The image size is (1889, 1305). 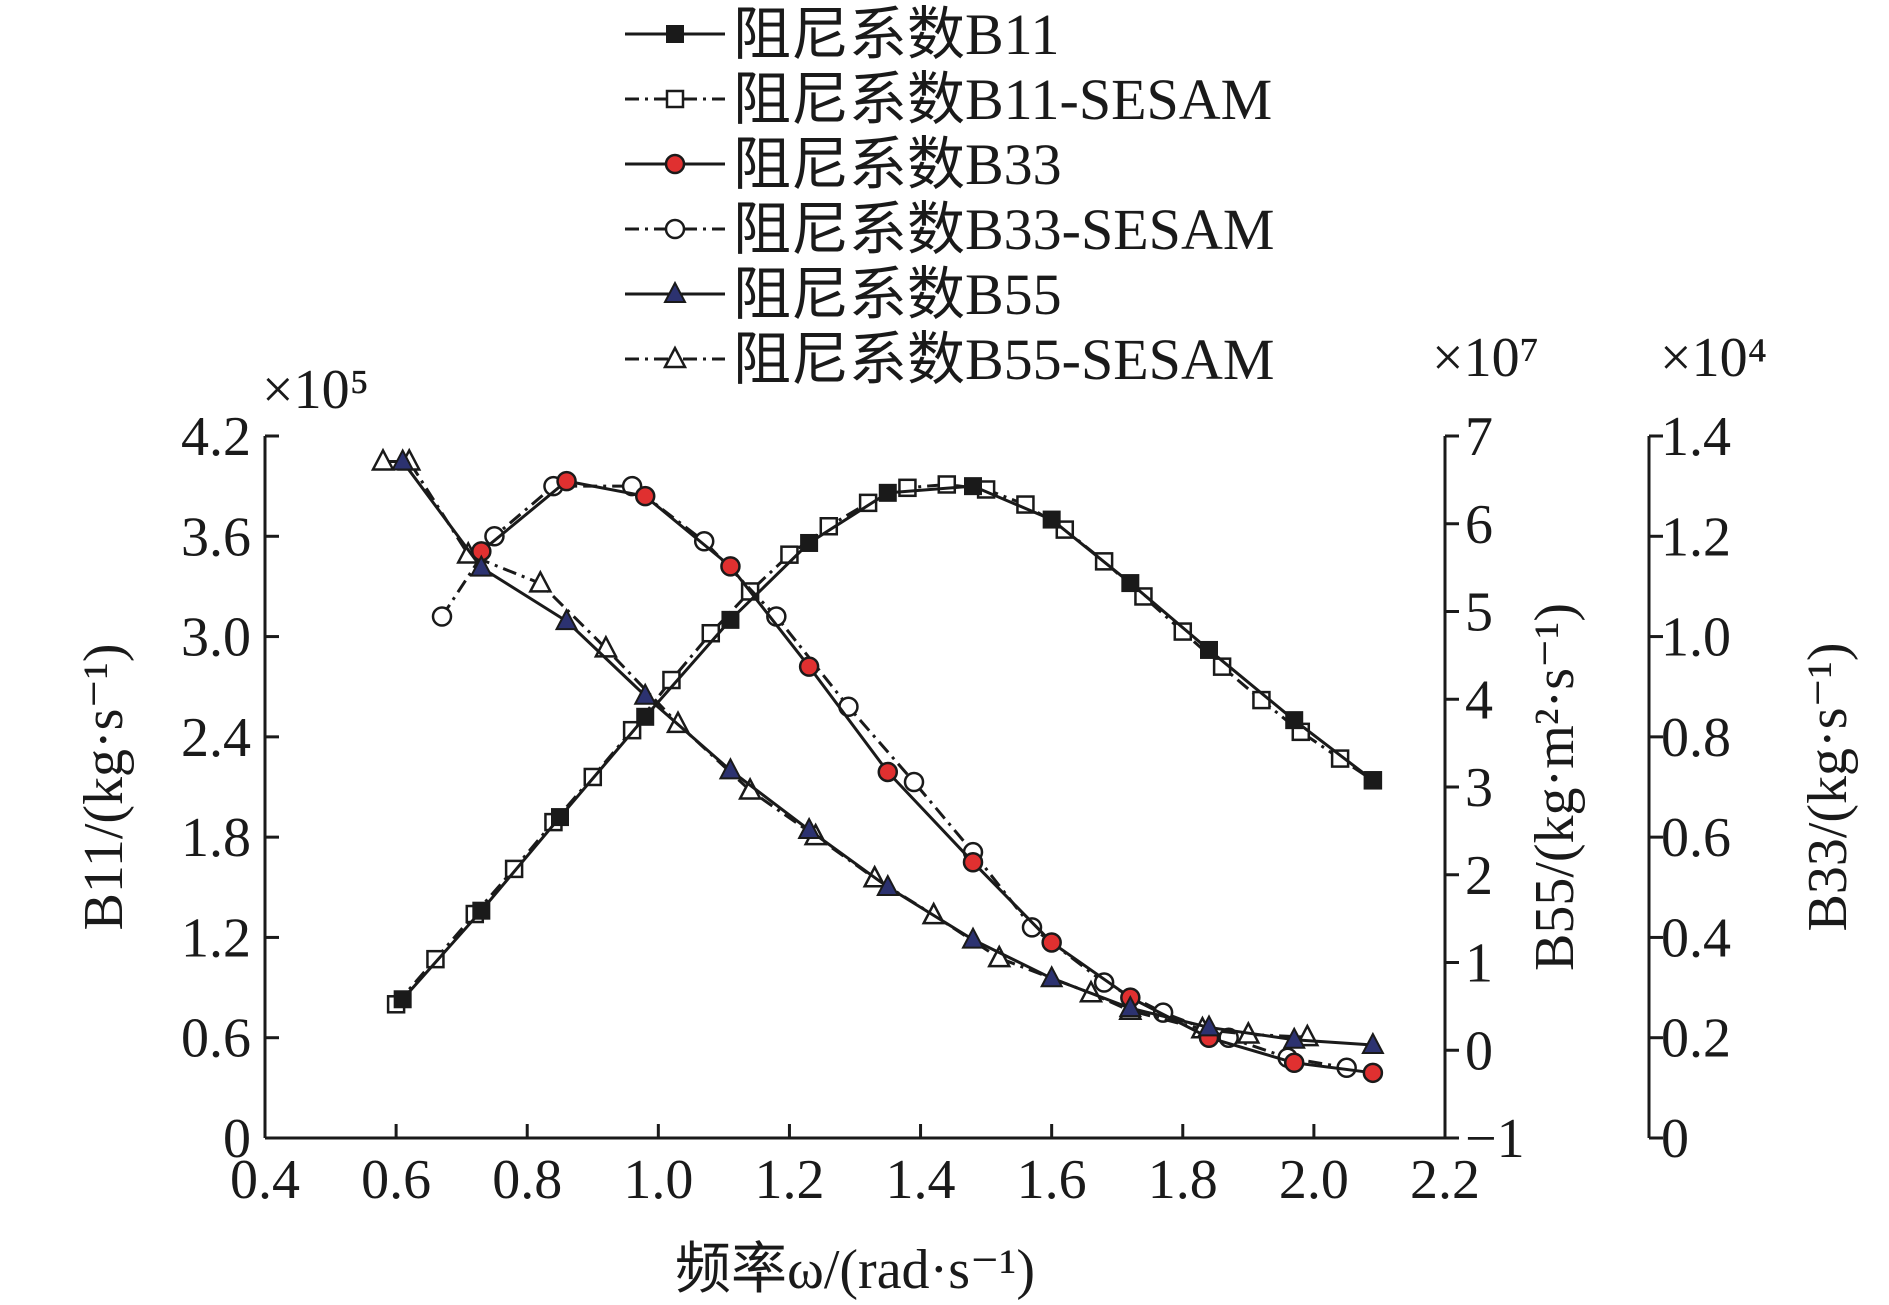 I want to click on left-y-tick-label: 1.2, so click(x=216, y=938).